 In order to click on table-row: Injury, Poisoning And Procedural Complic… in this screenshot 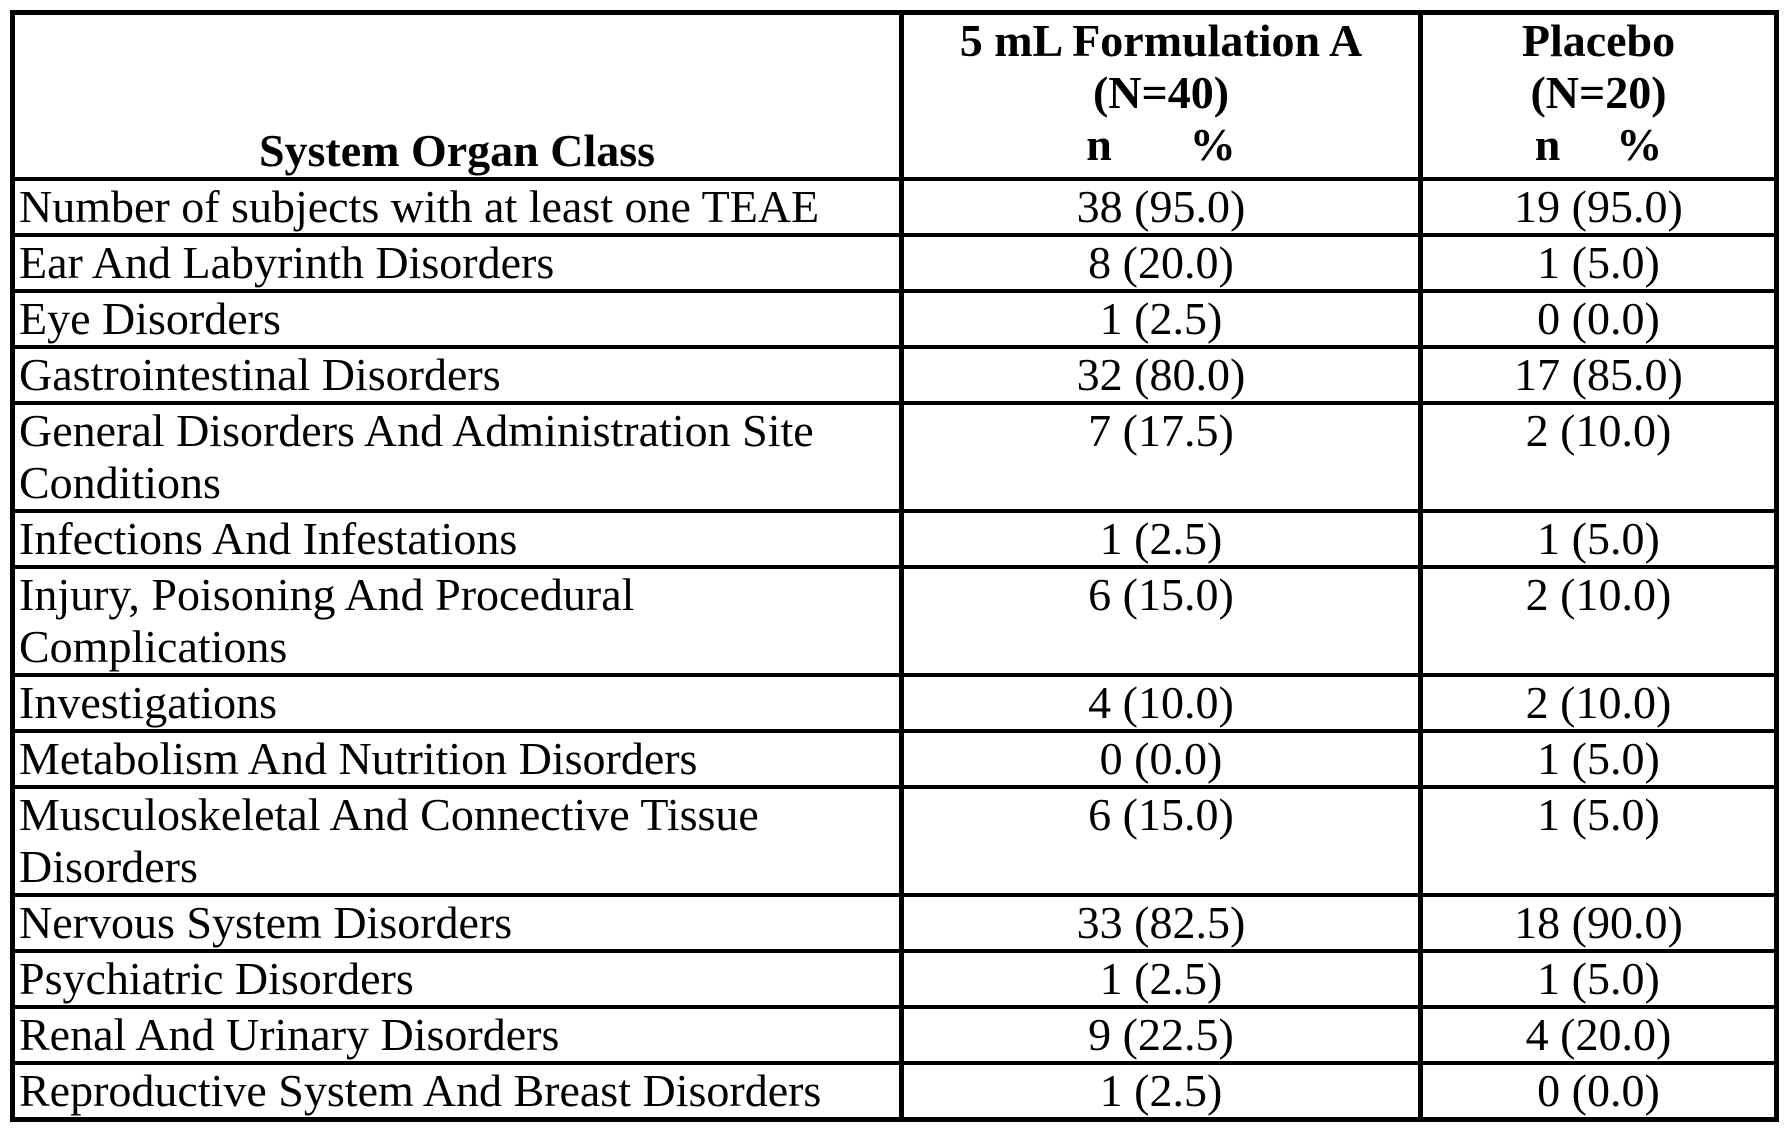, I will do `click(894, 621)`.